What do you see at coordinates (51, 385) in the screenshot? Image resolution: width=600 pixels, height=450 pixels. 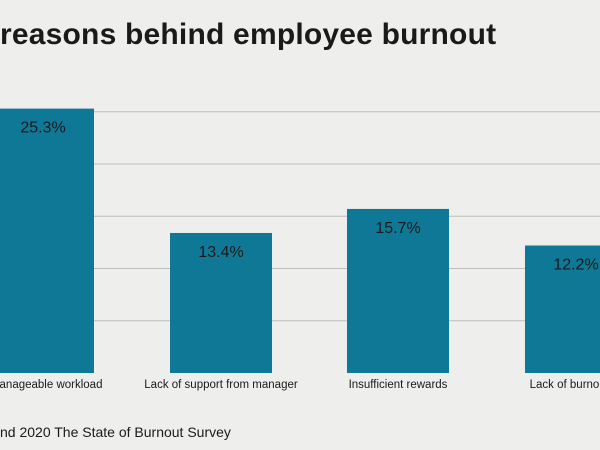 I see `category-label: nmanageable workload` at bounding box center [51, 385].